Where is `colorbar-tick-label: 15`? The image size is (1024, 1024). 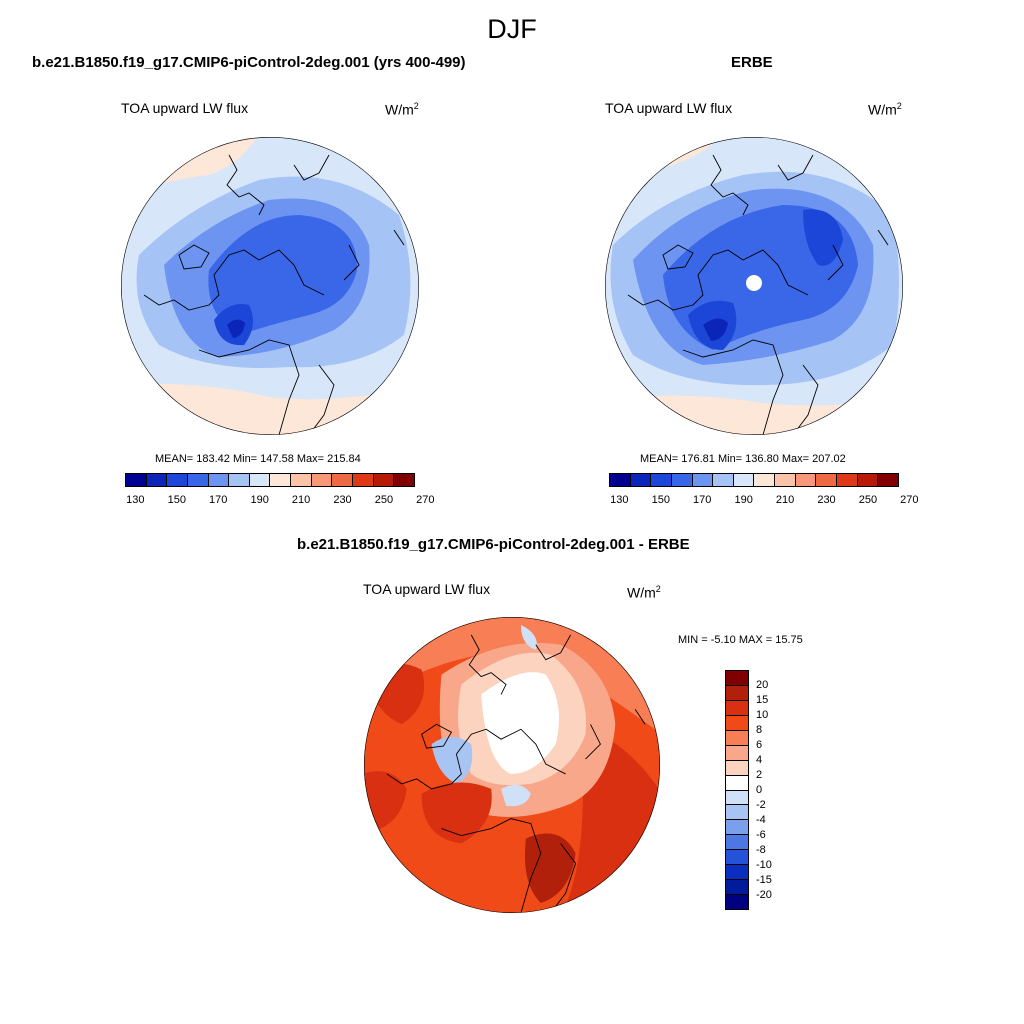
colorbar-tick-label: 15 is located at coordinates (762, 700).